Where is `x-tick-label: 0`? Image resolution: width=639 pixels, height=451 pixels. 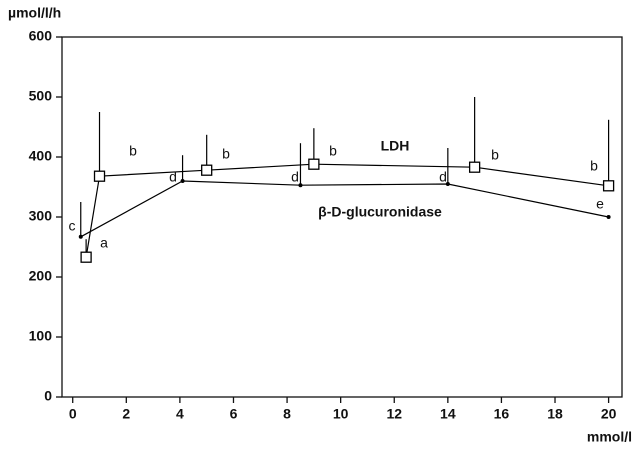
x-tick-label: 0 is located at coordinates (73, 414).